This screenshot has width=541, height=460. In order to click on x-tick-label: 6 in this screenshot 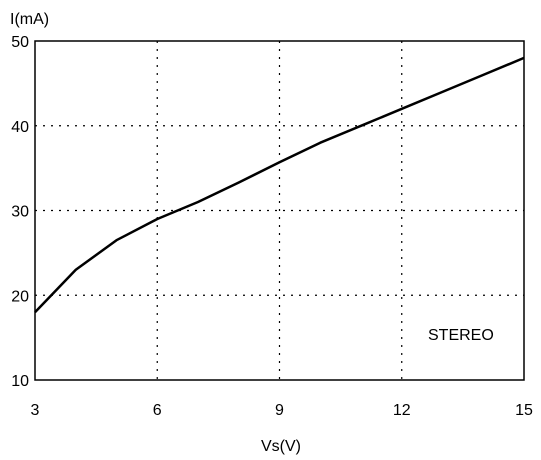, I will do `click(157, 410)`.